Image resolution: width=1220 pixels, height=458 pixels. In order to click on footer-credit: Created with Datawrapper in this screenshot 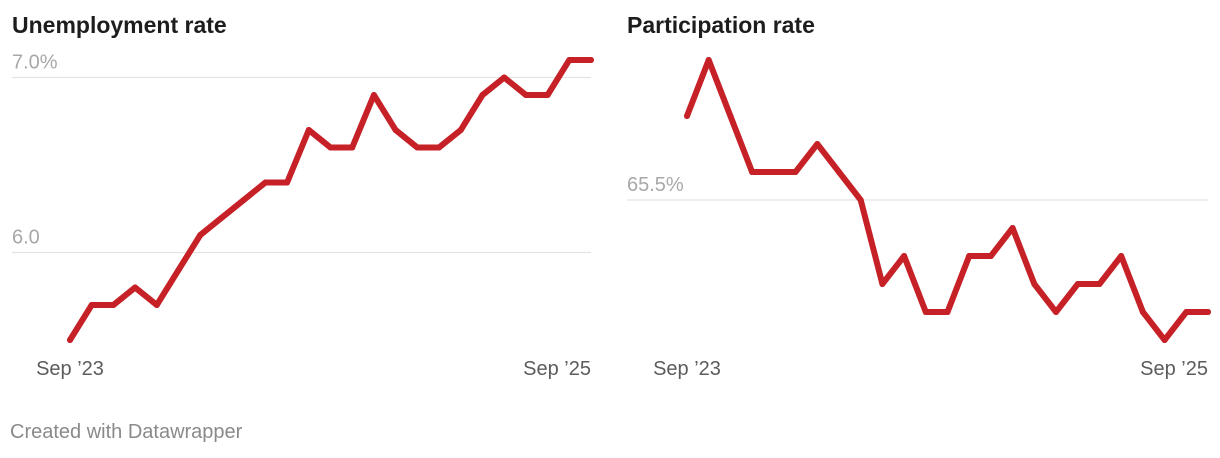, I will do `click(126, 432)`.